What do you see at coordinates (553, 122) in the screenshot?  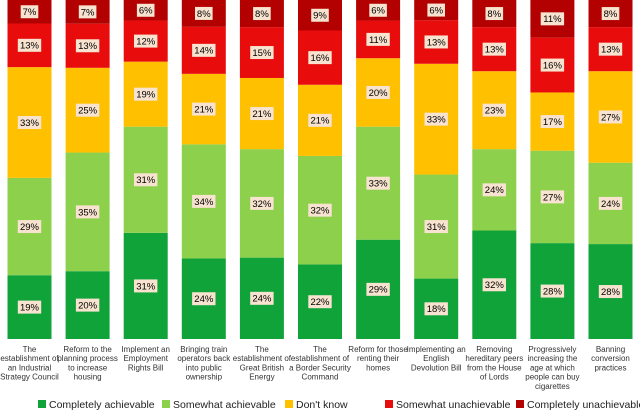 I see `data-label: 17%` at bounding box center [553, 122].